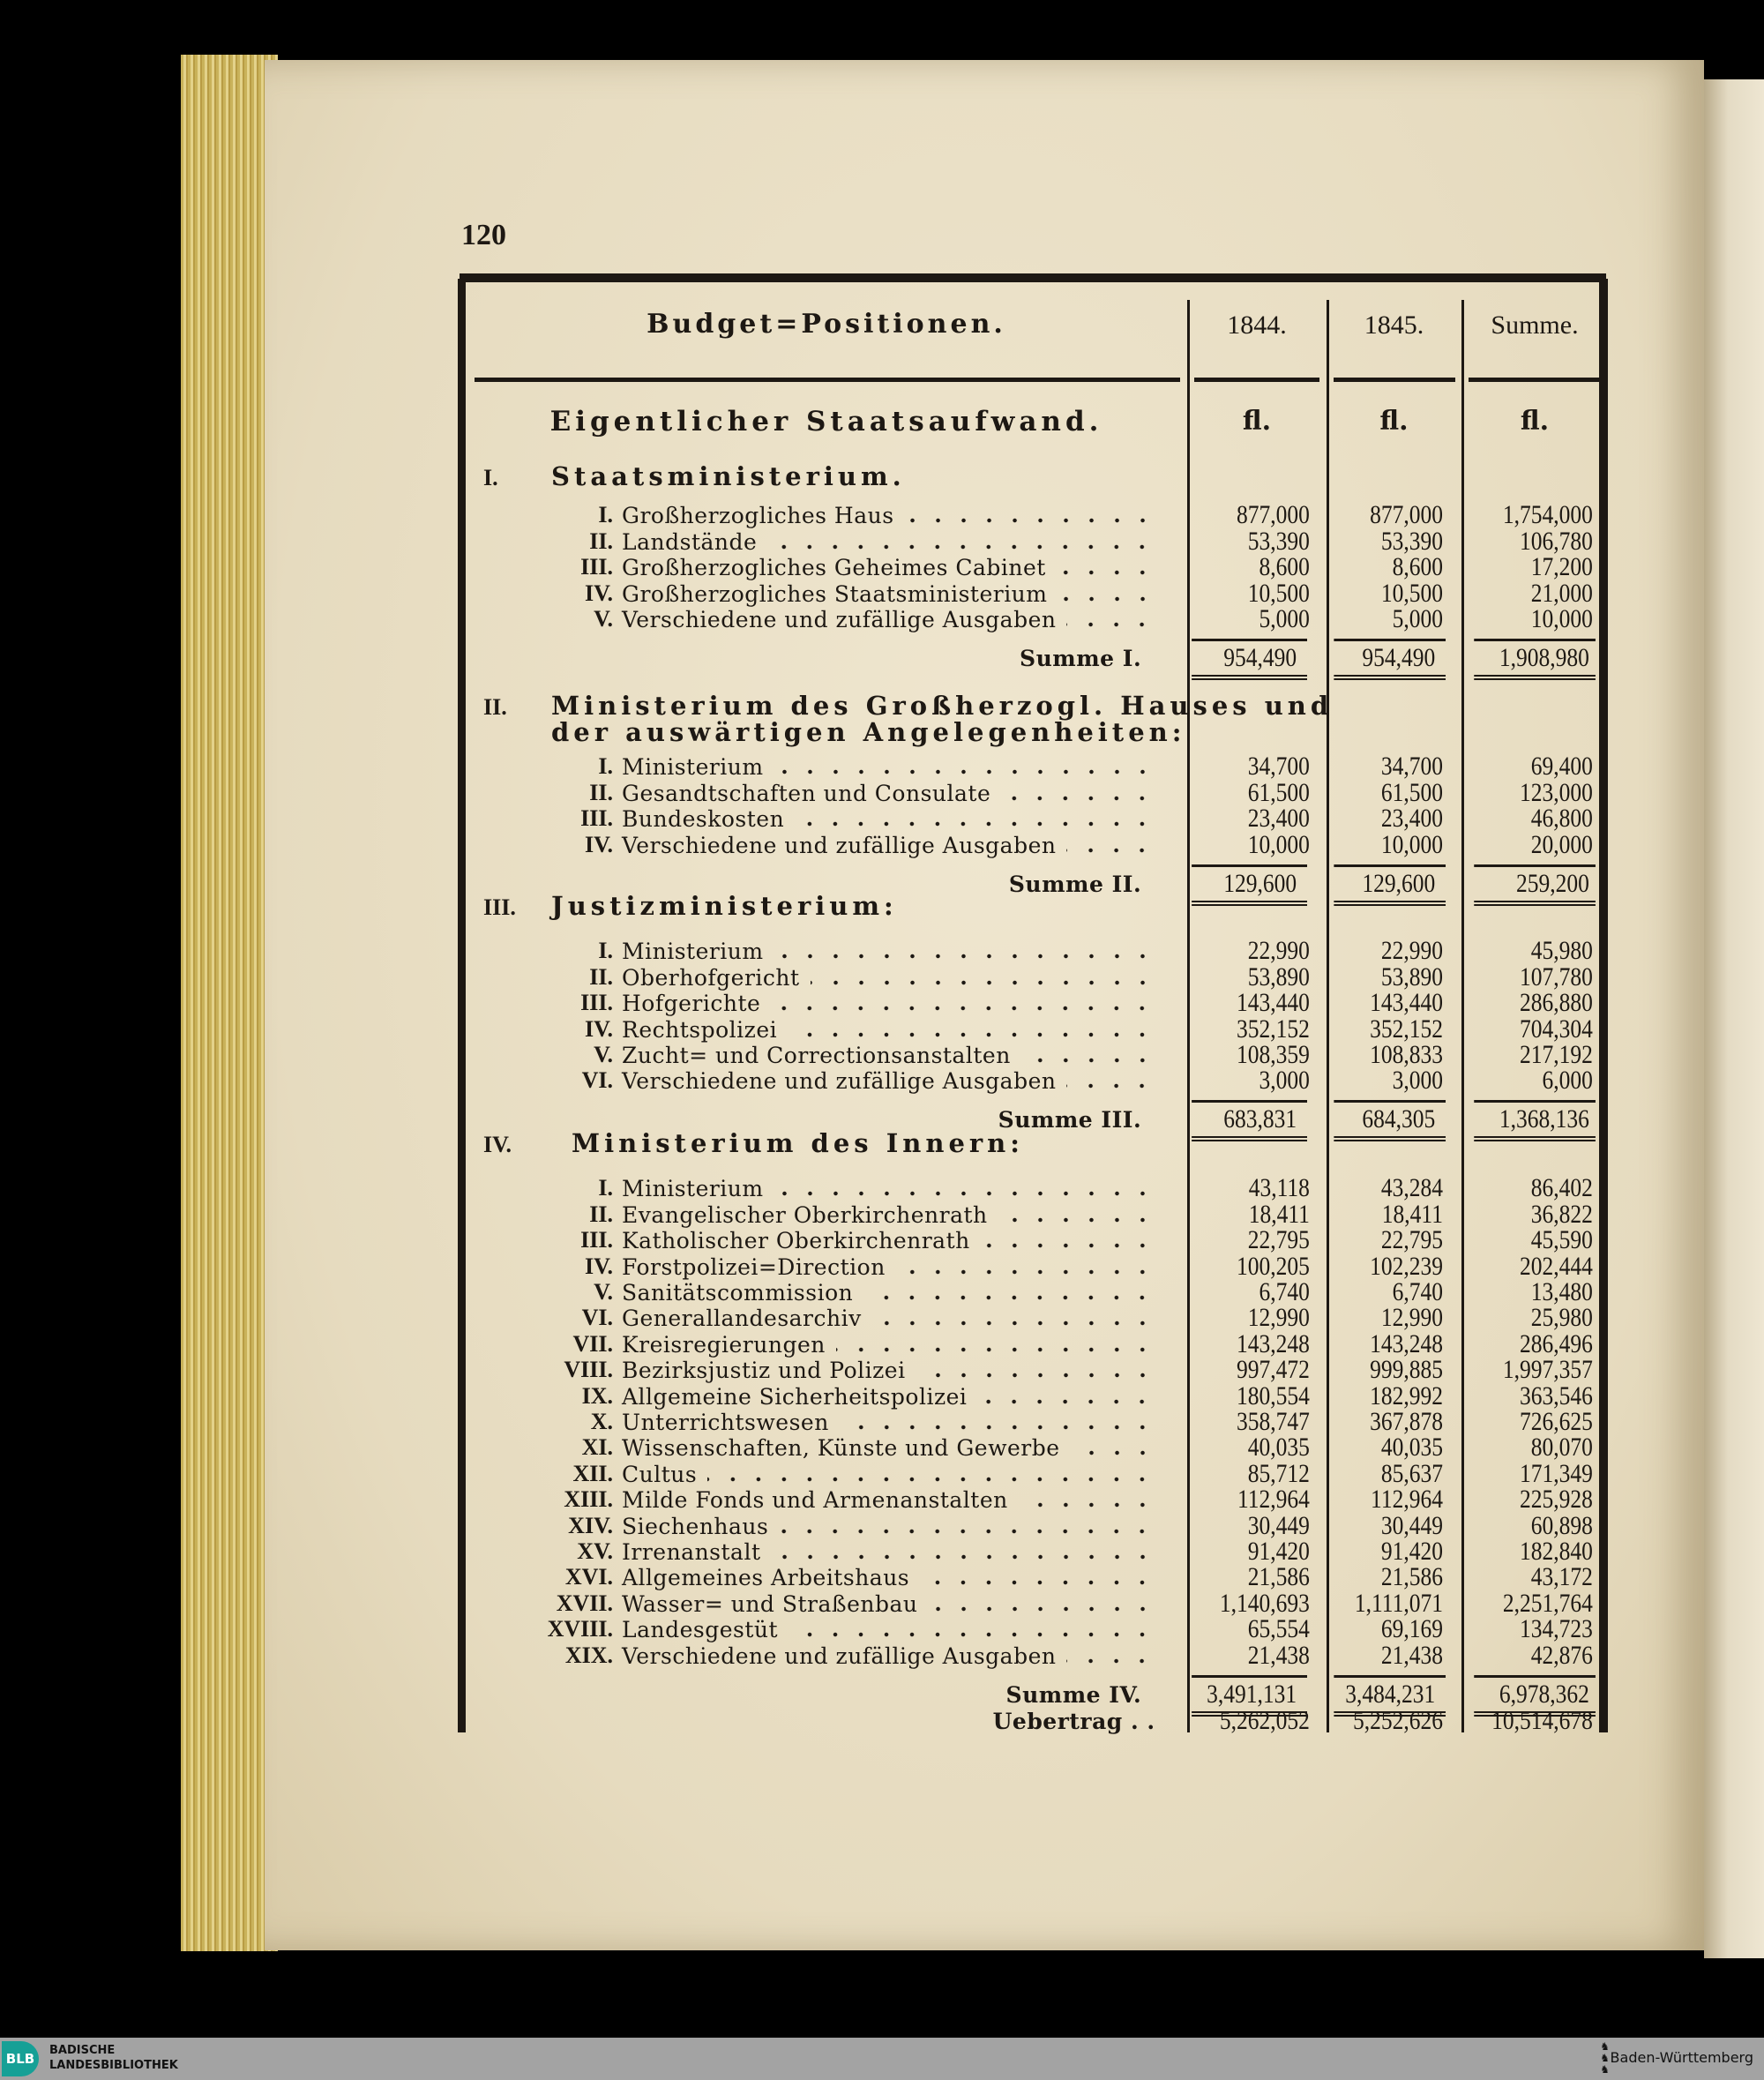 This screenshot has width=1764, height=2080. Describe the element at coordinates (1075, 884) in the screenshot. I see `sum-label: Summe II.` at that location.